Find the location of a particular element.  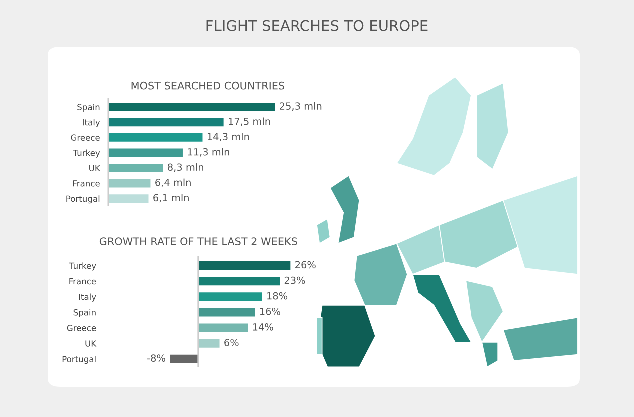

data-label: -8% is located at coordinates (157, 358).